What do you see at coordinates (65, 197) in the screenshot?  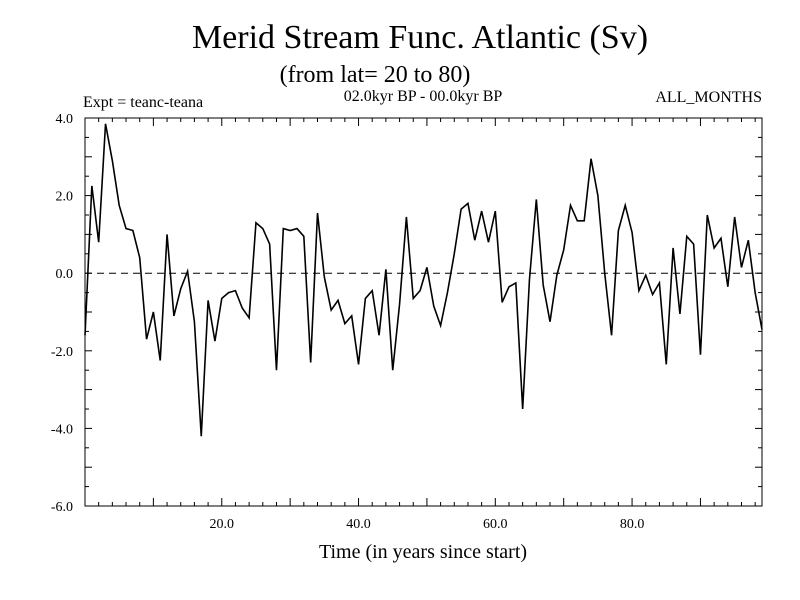 I see `y-tick-label: 2.0` at bounding box center [65, 197].